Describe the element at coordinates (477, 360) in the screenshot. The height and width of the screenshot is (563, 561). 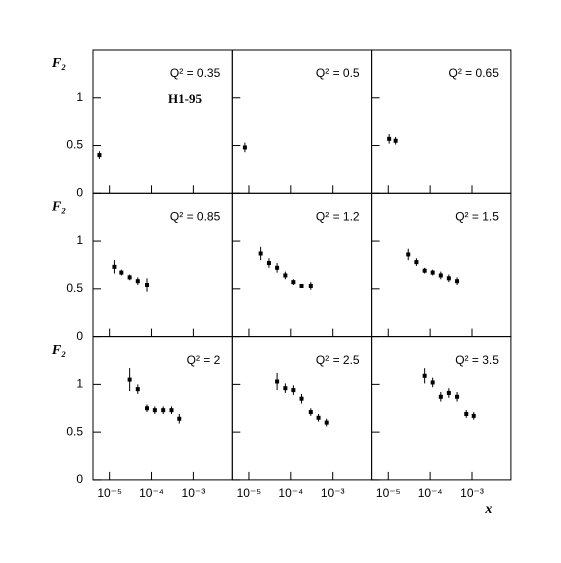
I see `panel-label: Q² = 3.5` at that location.